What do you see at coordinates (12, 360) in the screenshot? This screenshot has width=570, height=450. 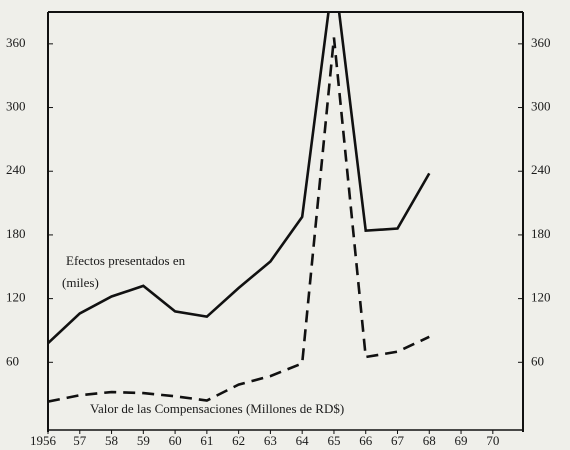 I see `y-tick-label: 60` at bounding box center [12, 360].